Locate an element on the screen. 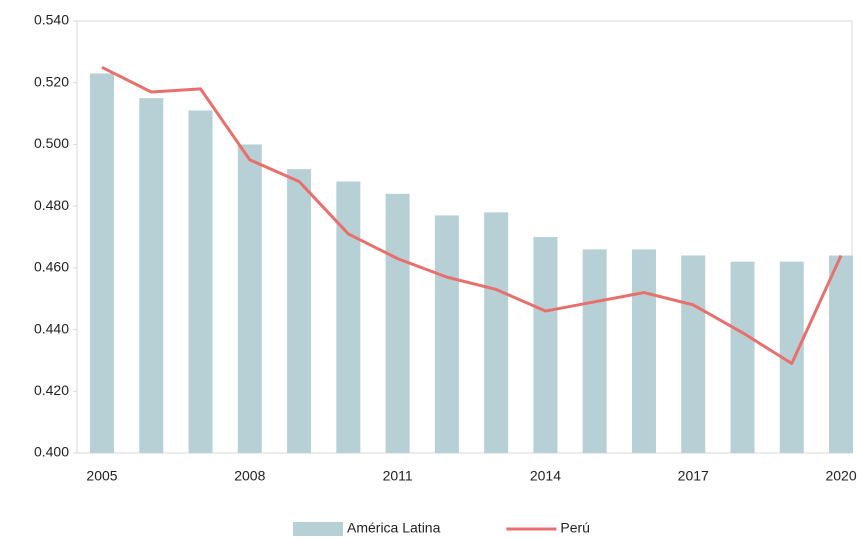 Image resolution: width=864 pixels, height=539 pixels. legend-label: Perú is located at coordinates (575, 528).